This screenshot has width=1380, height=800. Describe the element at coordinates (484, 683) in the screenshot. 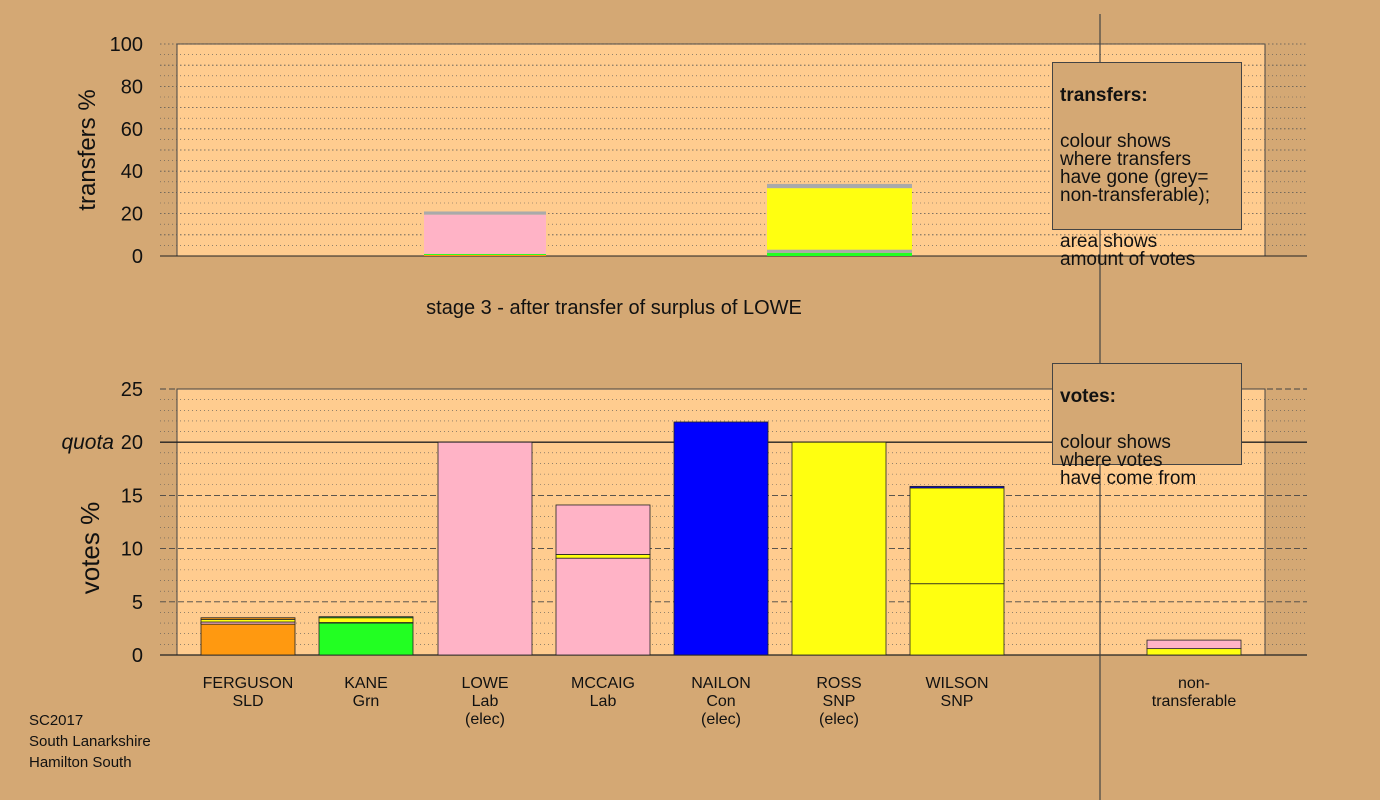

I see `candidate-name-label: LOWE` at that location.